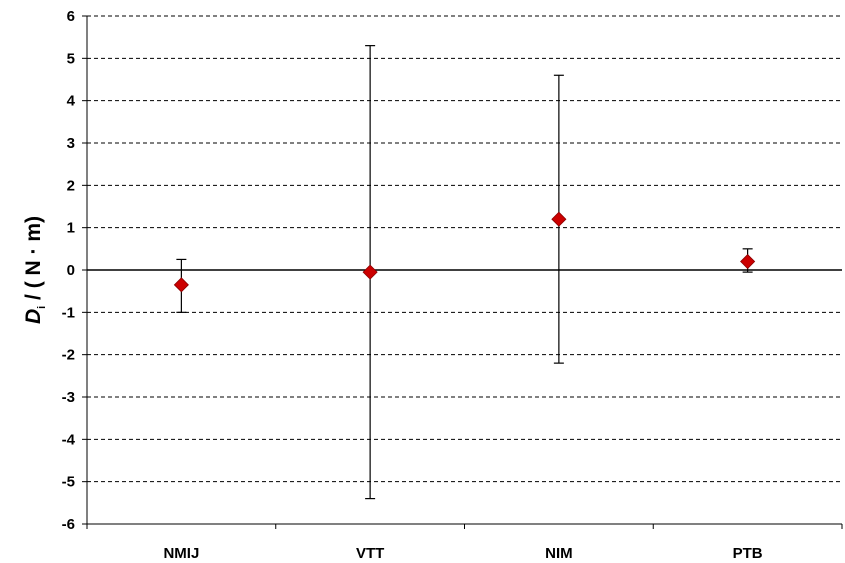  I want to click on x-category-label: VTT, so click(370, 553).